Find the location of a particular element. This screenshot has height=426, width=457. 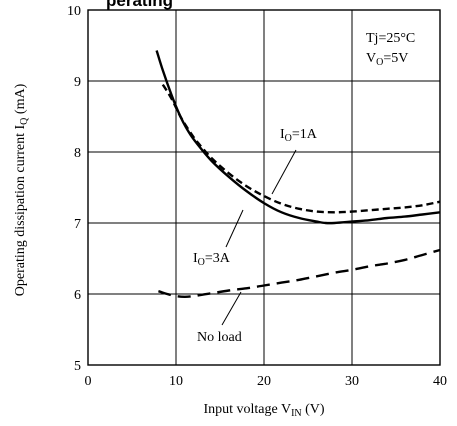

series-label-io1a: IO=1A is located at coordinates (299, 135).